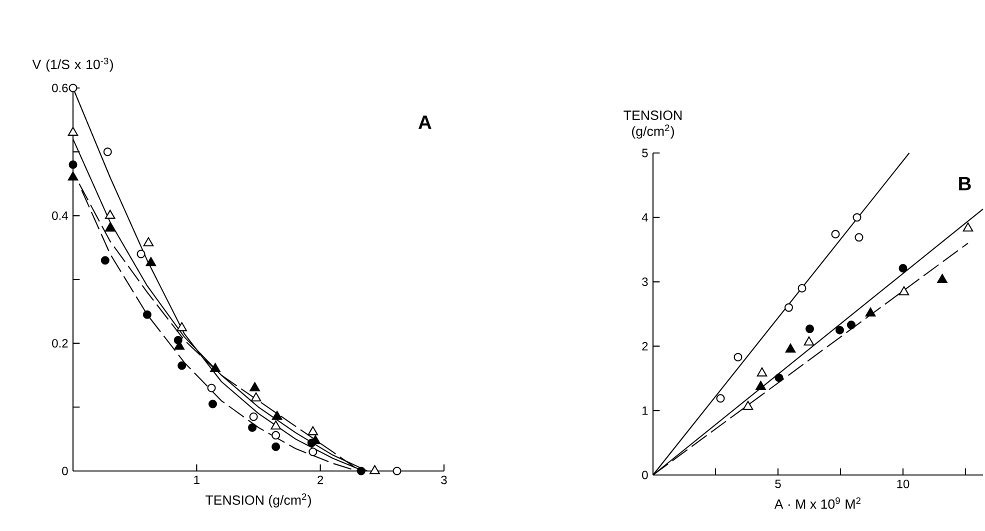 The height and width of the screenshot is (531, 985). Describe the element at coordinates (645, 153) in the screenshot. I see `y-tick-label: 5` at that location.